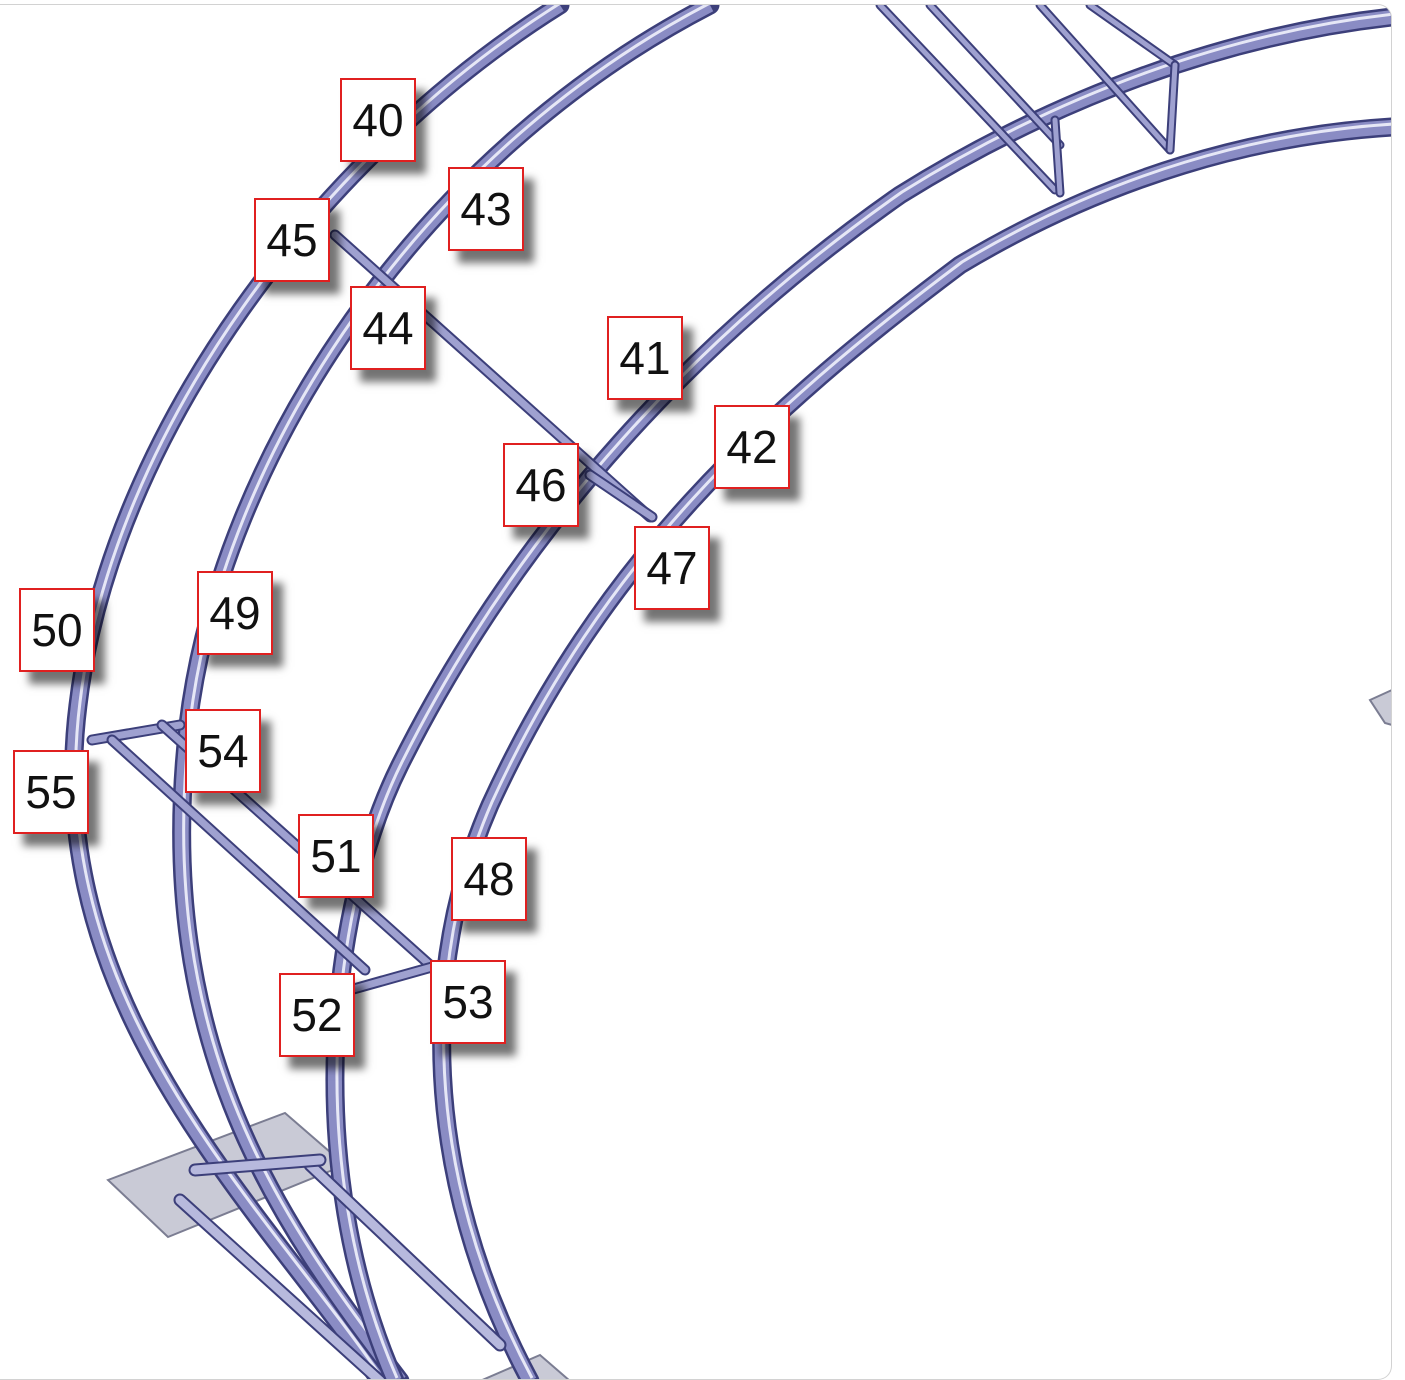 The width and height of the screenshot is (1405, 1380). What do you see at coordinates (489, 879) in the screenshot?
I see `callout-48: 48` at bounding box center [489, 879].